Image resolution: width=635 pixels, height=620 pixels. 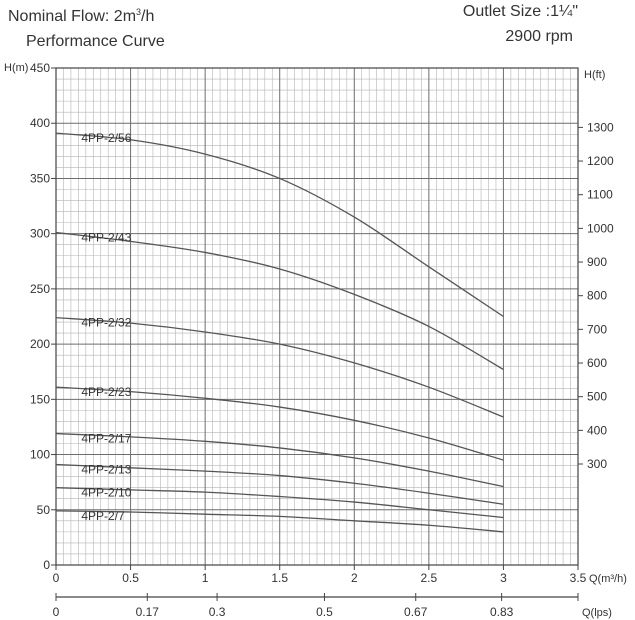 What do you see at coordinates (148, 612) in the screenshot?
I see `x2-tick-label: 0.17` at bounding box center [148, 612].